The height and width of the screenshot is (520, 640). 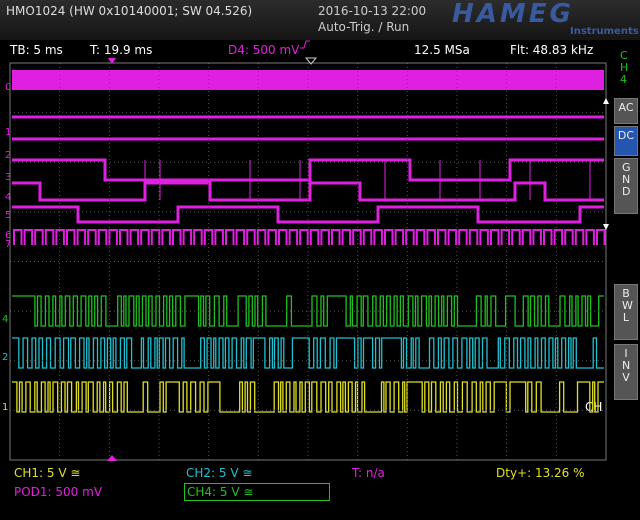 I want to click on channel-label: 1, so click(x=5, y=407).